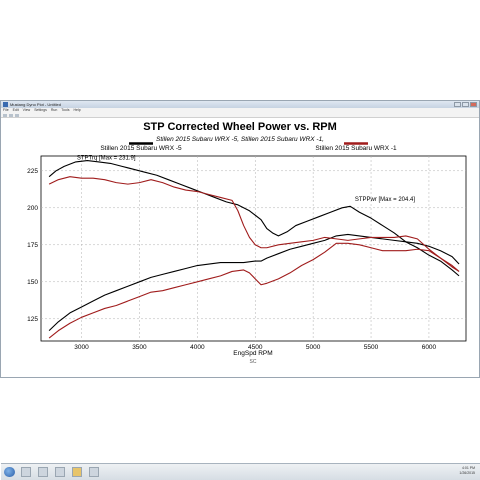 Image resolution: width=480 pixels, height=480 pixels. I want to click on close-icon, so click(473, 104).